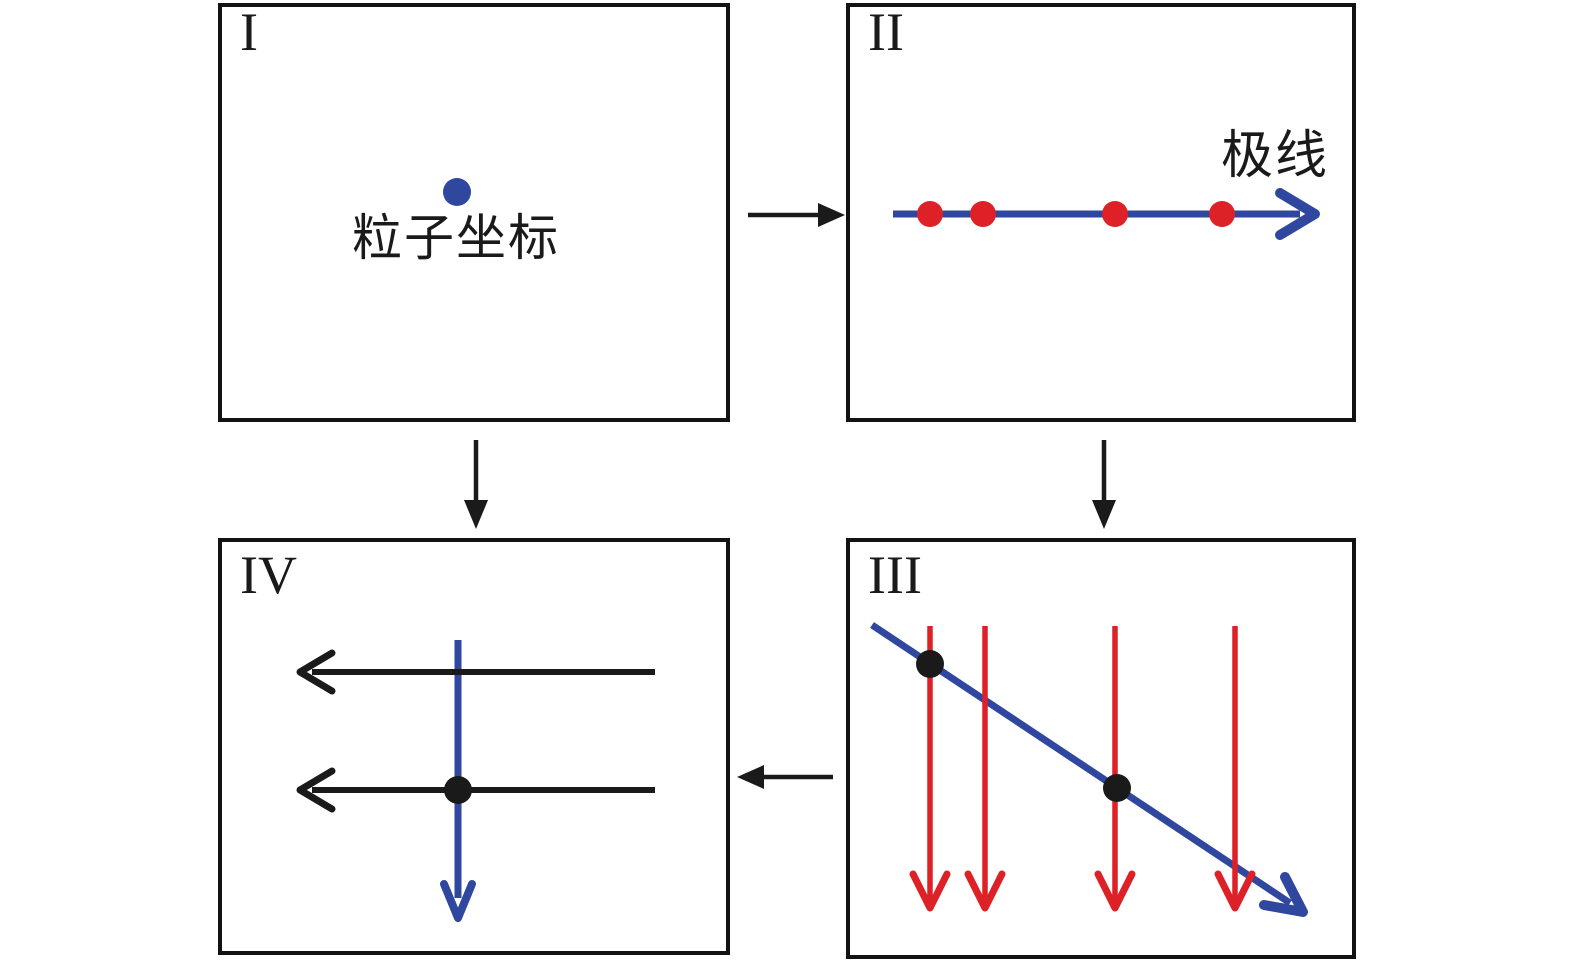 Image resolution: width=1575 pixels, height=965 pixels. Describe the element at coordinates (1104, 484) in the screenshot. I see `flow-arrow-ii-to-iii` at that location.